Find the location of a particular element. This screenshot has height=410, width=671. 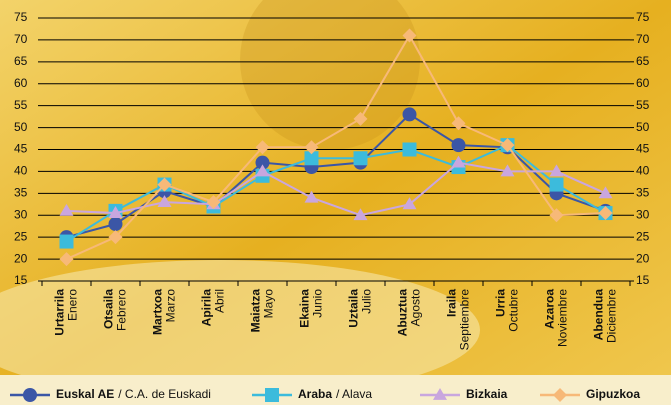

x-tick-label: Otsaila is located at coordinates (109, 309).